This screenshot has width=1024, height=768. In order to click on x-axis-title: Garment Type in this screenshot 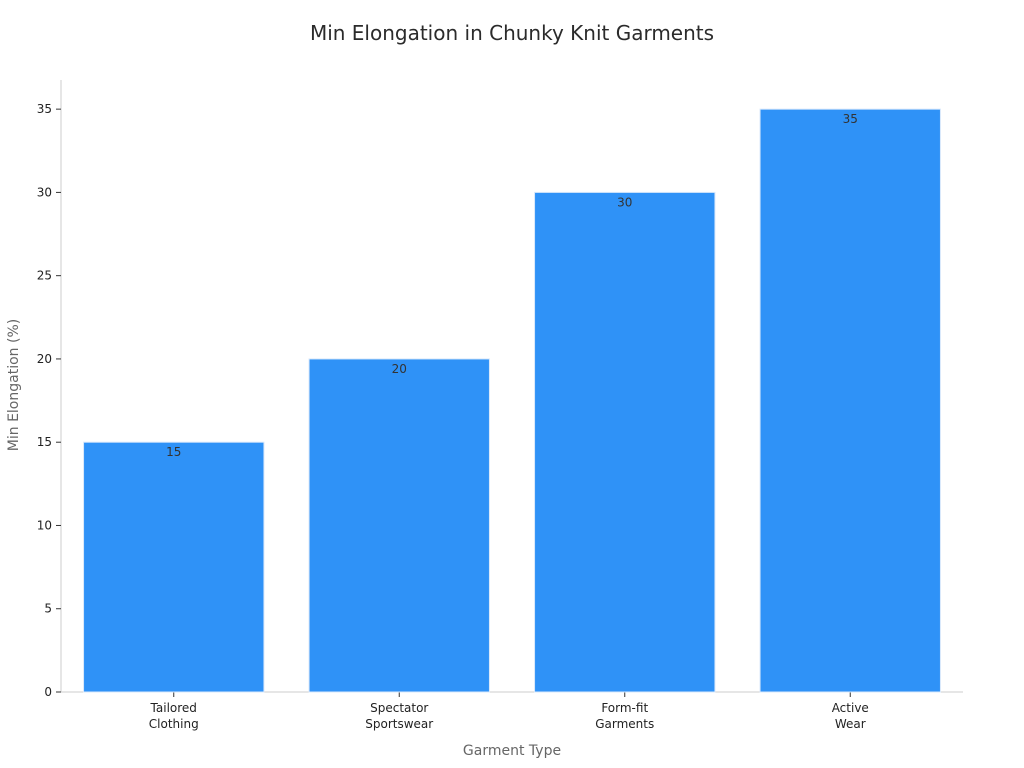, I will do `click(512, 751)`.